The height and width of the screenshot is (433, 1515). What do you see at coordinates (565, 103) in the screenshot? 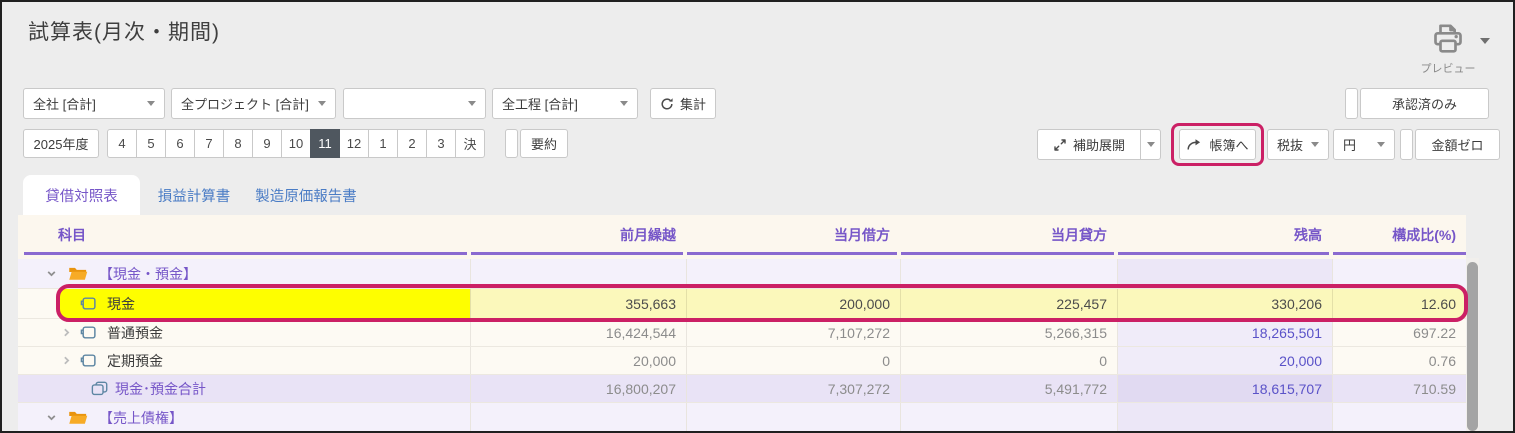
I see `process-select: 全工程 [合計]` at bounding box center [565, 103].